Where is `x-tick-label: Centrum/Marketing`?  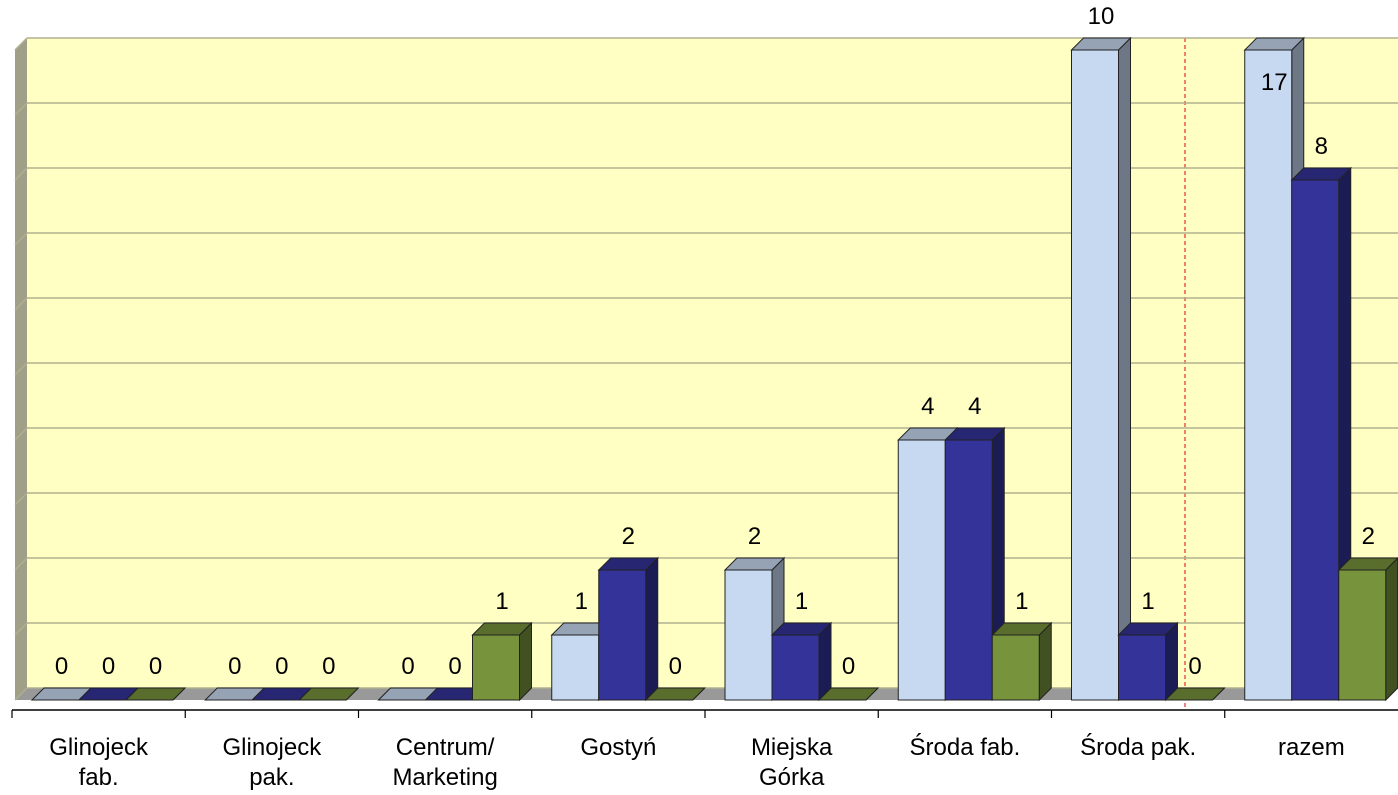
x-tick-label: Centrum/Marketing is located at coordinates (444, 762).